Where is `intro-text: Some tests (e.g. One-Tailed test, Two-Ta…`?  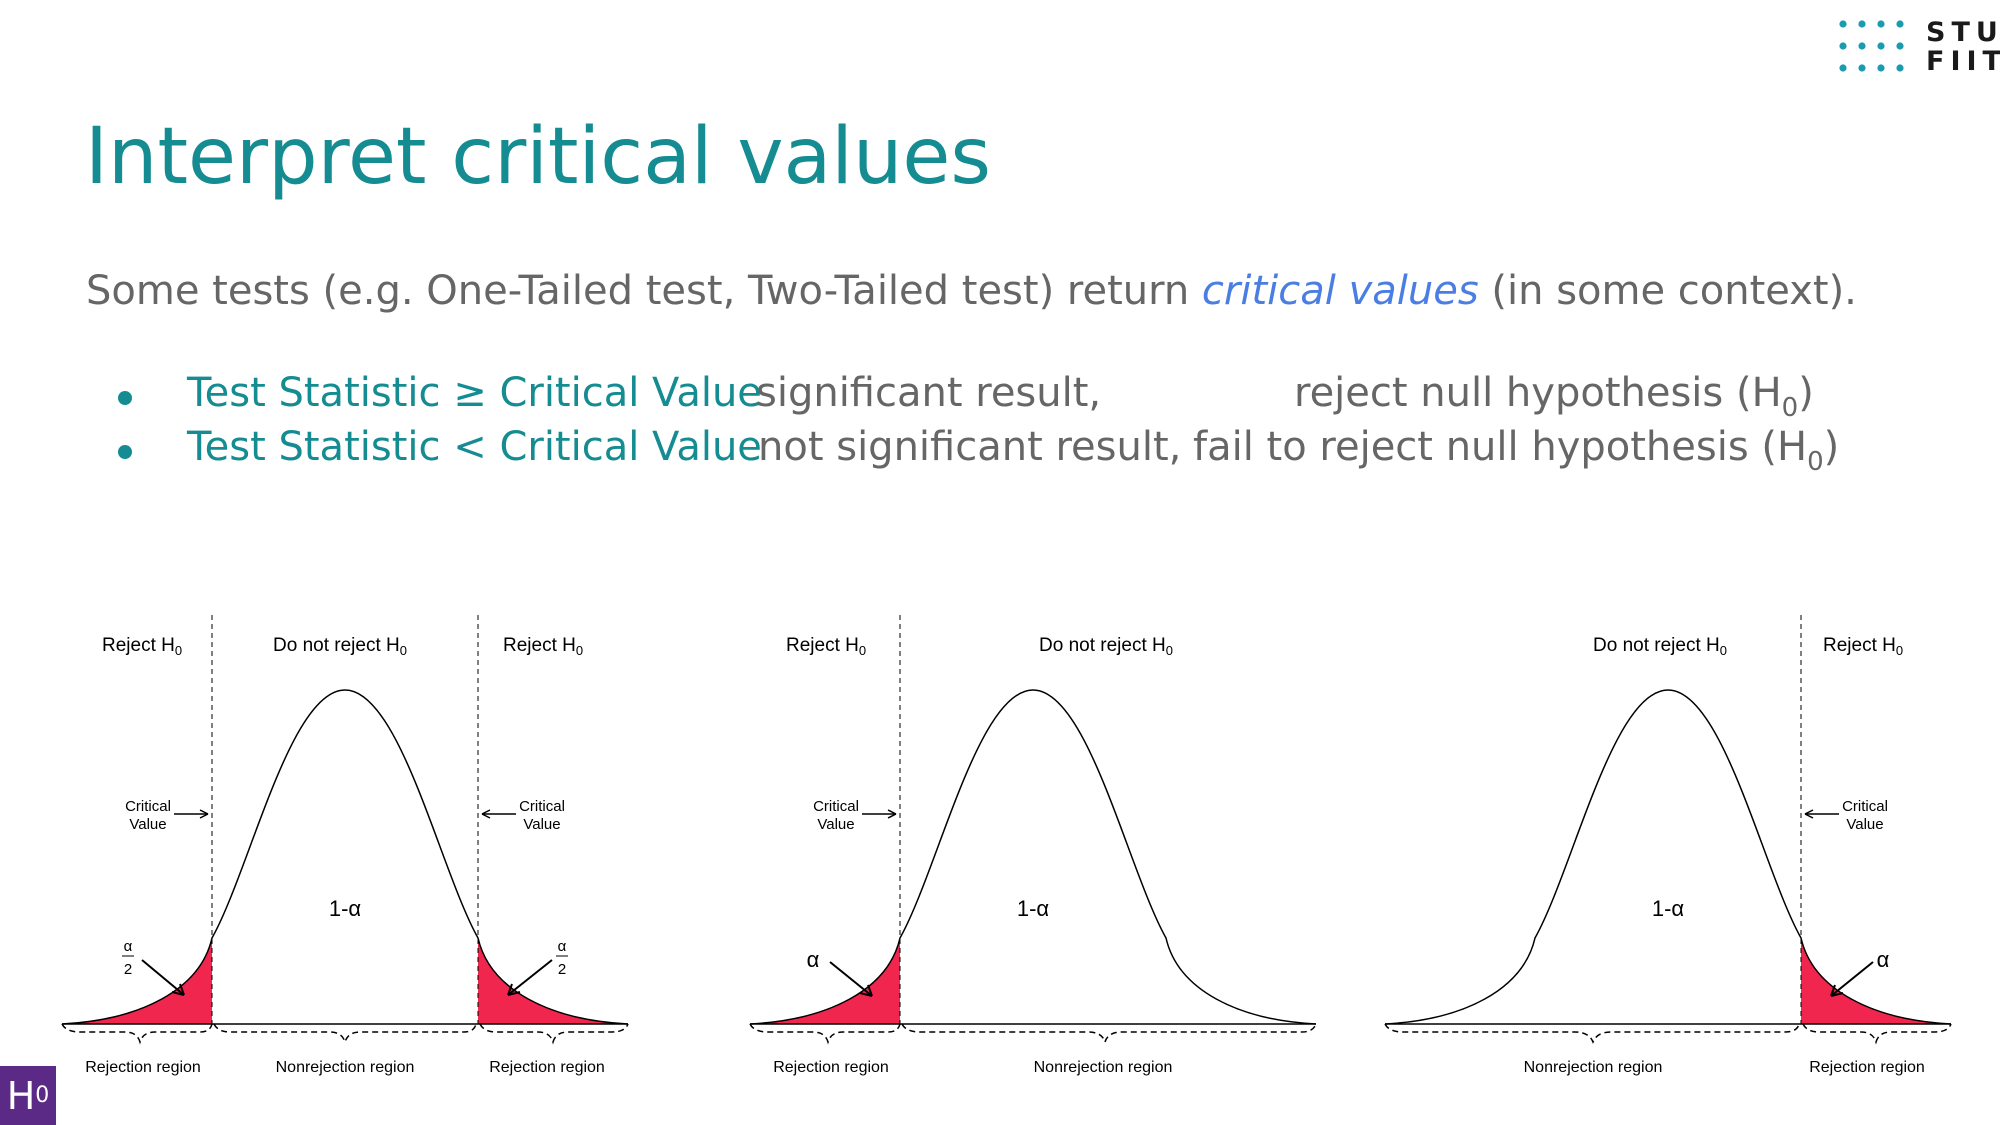
intro-text: Some tests (e.g. One-Tailed test, Two-Ta… is located at coordinates (971, 291).